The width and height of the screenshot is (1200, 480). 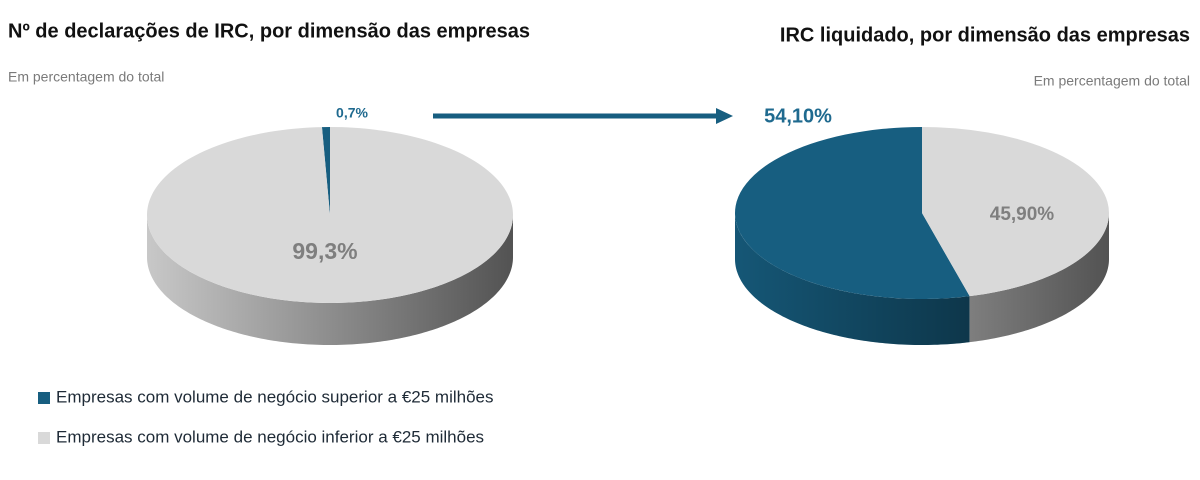 What do you see at coordinates (985, 35) in the screenshot?
I see `chart-title: IRC liquidado, por dimensão das empresas` at bounding box center [985, 35].